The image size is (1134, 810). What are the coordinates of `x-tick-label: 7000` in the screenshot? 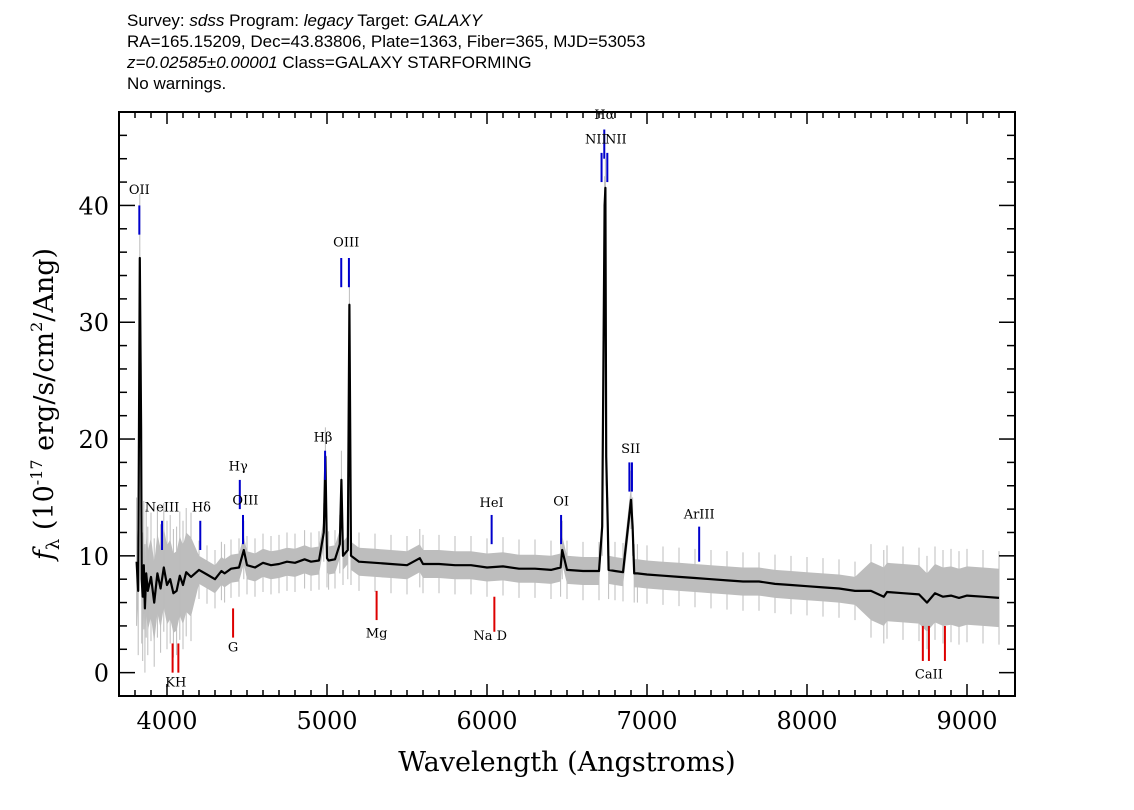 It's located at (646, 721).